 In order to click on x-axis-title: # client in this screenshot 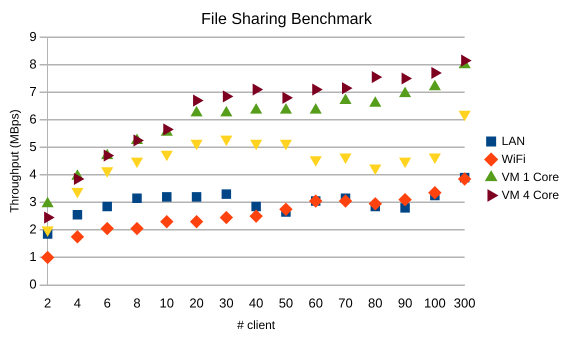, I will do `click(256, 325)`.